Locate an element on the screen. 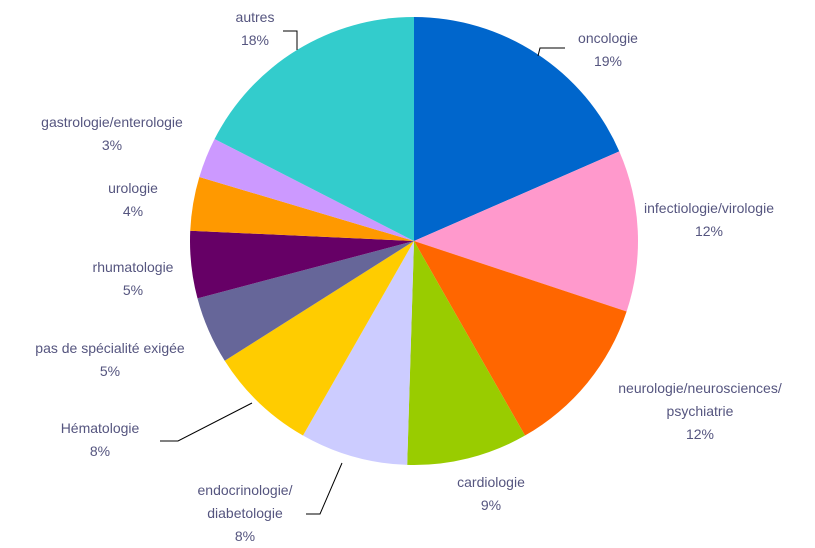 The width and height of the screenshot is (815, 548). slice-label: rhumatologie 5% is located at coordinates (133, 279).